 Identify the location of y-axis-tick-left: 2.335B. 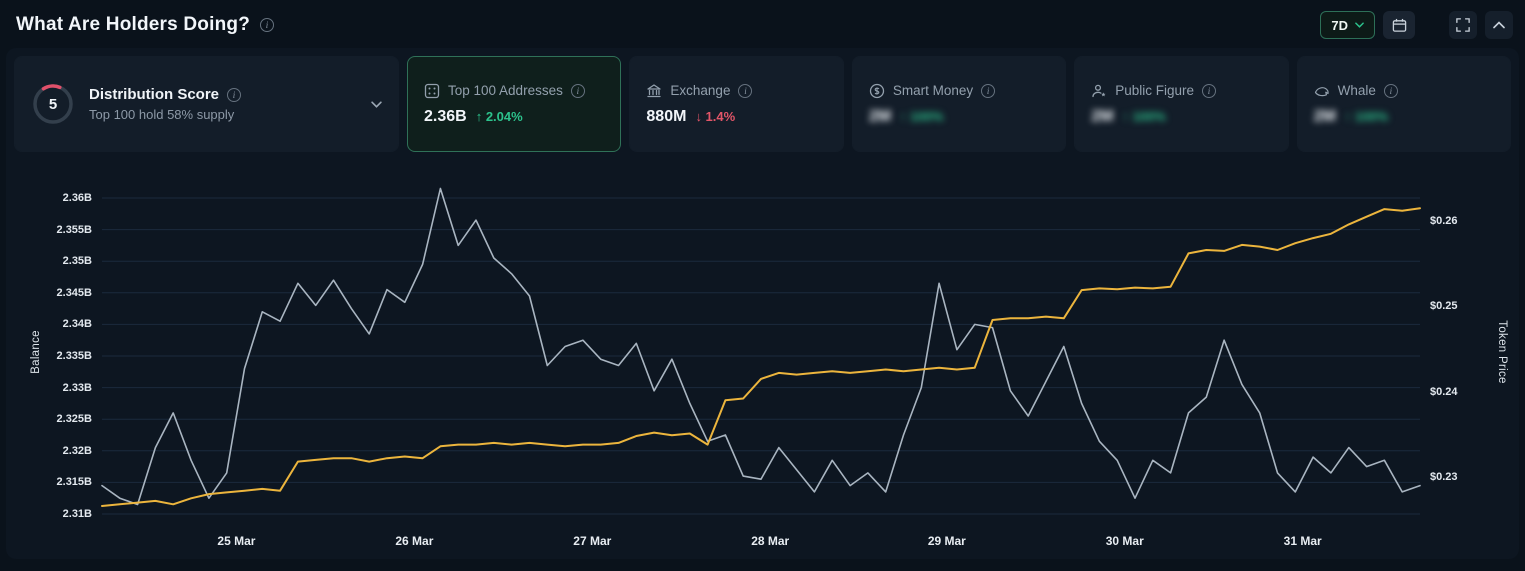
(74, 356).